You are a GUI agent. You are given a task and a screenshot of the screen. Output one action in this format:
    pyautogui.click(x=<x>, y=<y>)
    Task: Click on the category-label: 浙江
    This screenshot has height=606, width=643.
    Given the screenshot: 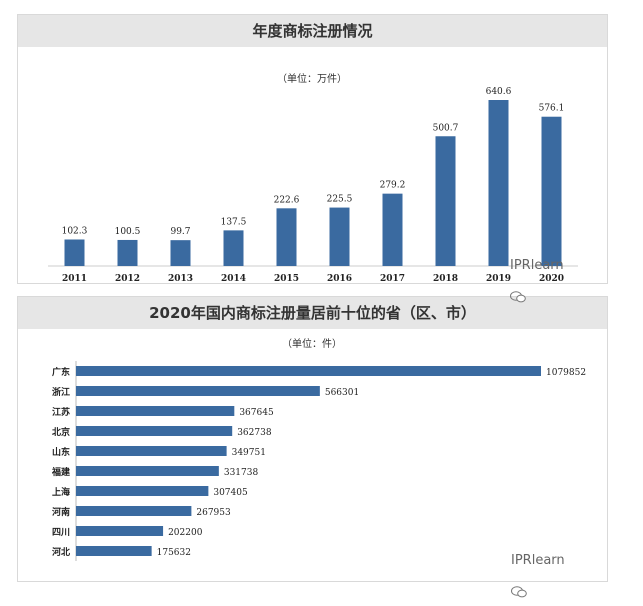 What is the action you would take?
    pyautogui.click(x=61, y=392)
    